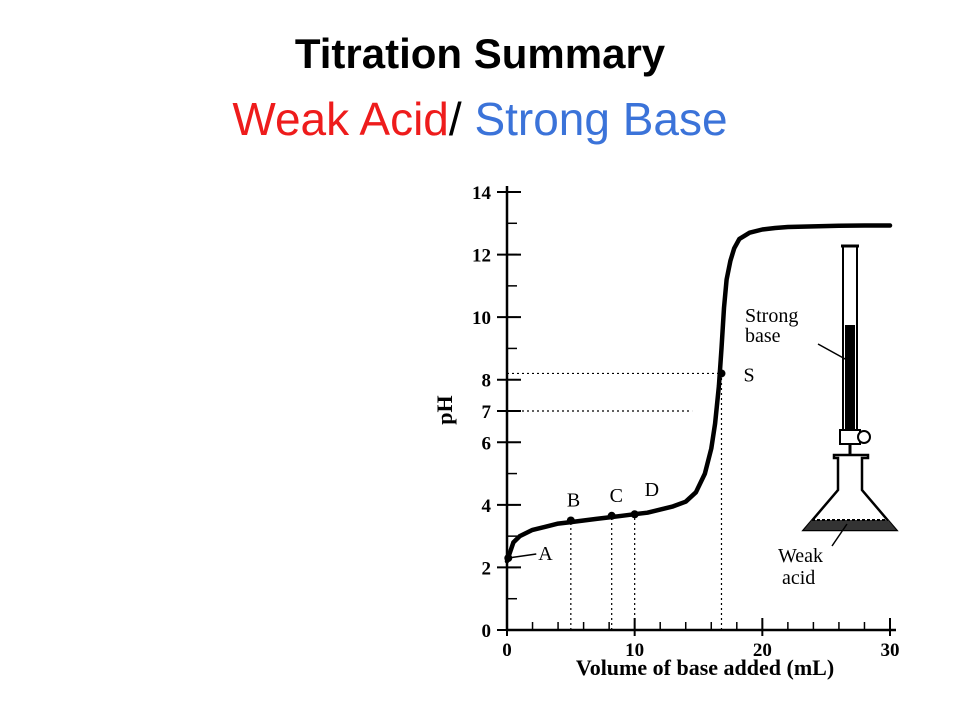 Image resolution: width=960 pixels, height=725 pixels. Describe the element at coordinates (481, 318) in the screenshot. I see `y-tick-label: 10` at that location.